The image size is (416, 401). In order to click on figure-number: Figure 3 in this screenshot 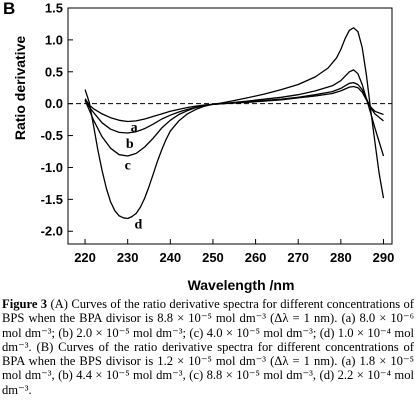, I will do `click(25, 304)`.